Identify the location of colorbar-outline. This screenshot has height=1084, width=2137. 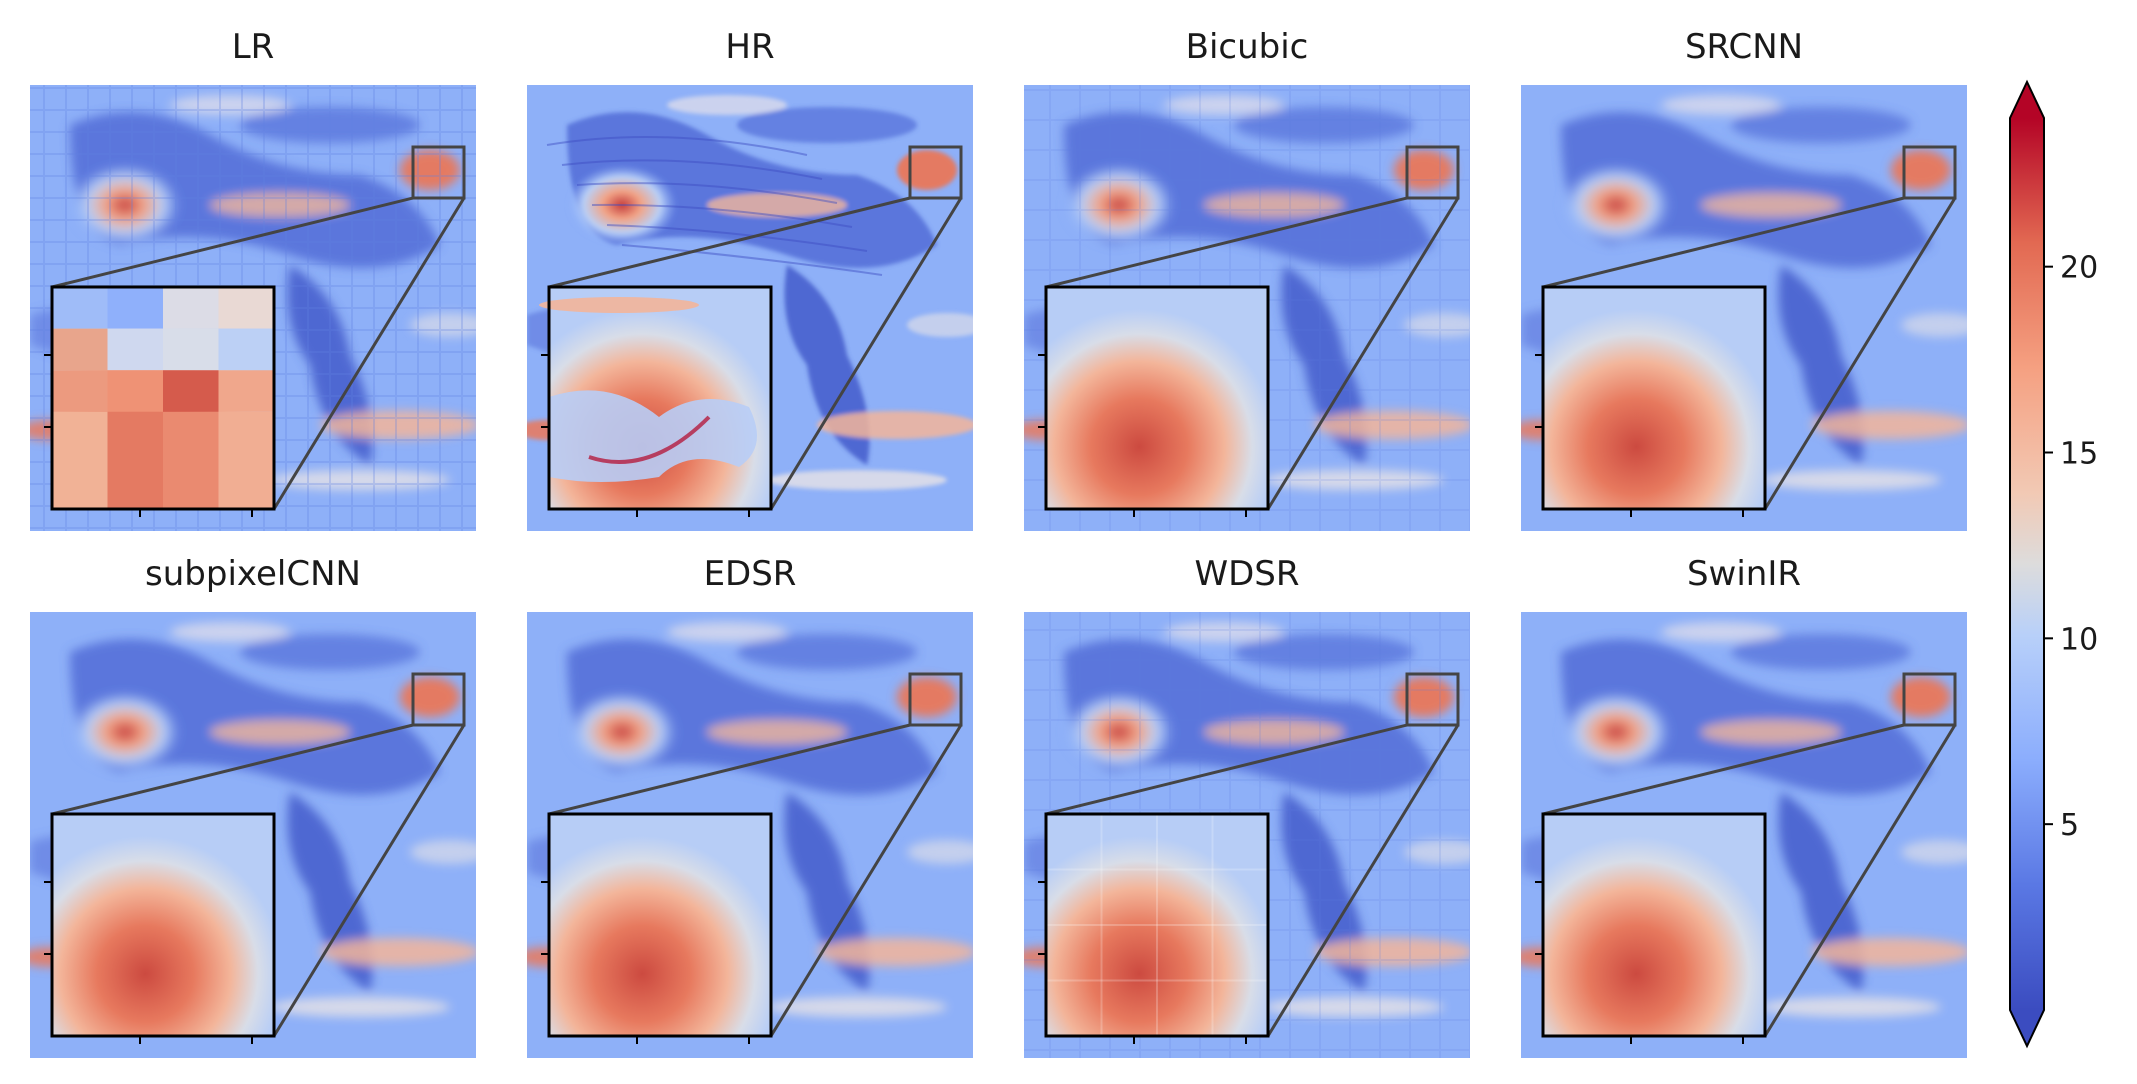
(2027, 564).